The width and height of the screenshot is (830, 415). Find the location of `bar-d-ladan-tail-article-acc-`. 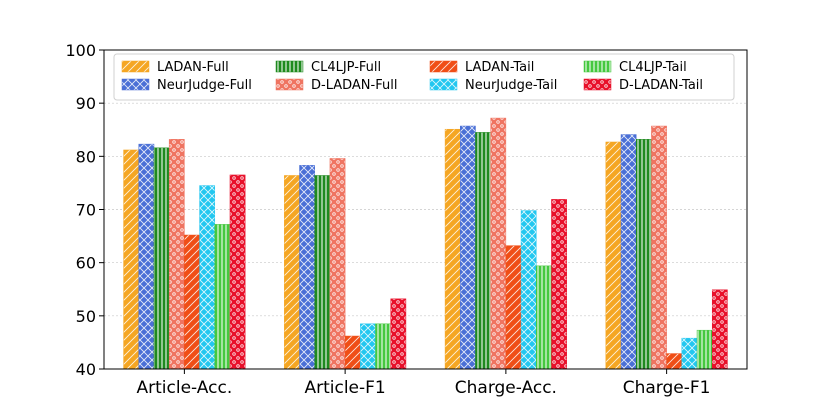

bar-d-ladan-tail-article-acc- is located at coordinates (237, 272).